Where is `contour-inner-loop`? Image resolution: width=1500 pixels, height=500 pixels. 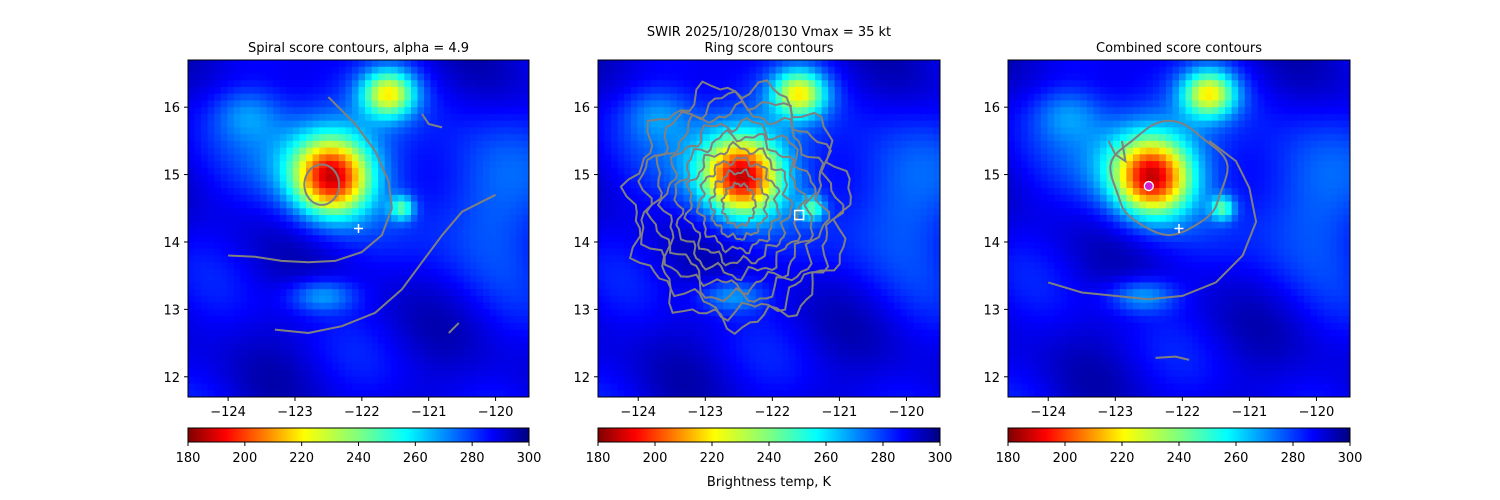
contour-inner-loop is located at coordinates (322, 184).